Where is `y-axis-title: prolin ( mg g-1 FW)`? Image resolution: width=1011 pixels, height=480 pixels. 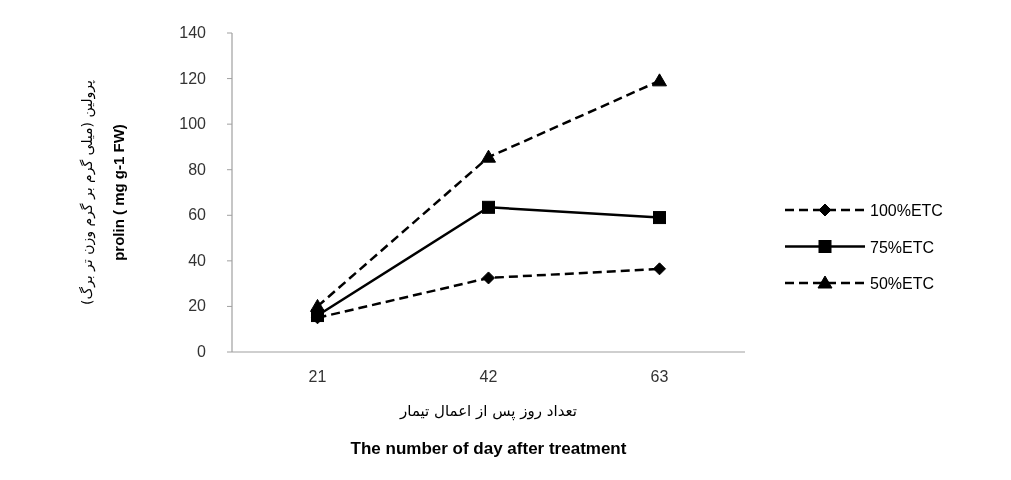 y-axis-title: prolin ( mg g-1 FW) is located at coordinates (118, 192).